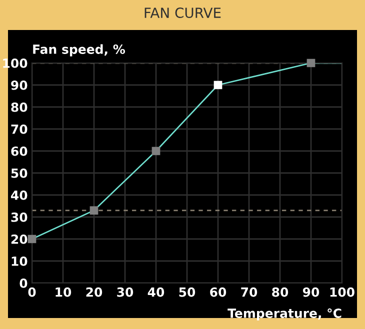  Describe the element at coordinates (19, 107) in the screenshot. I see `y-tick-label: 80` at that location.